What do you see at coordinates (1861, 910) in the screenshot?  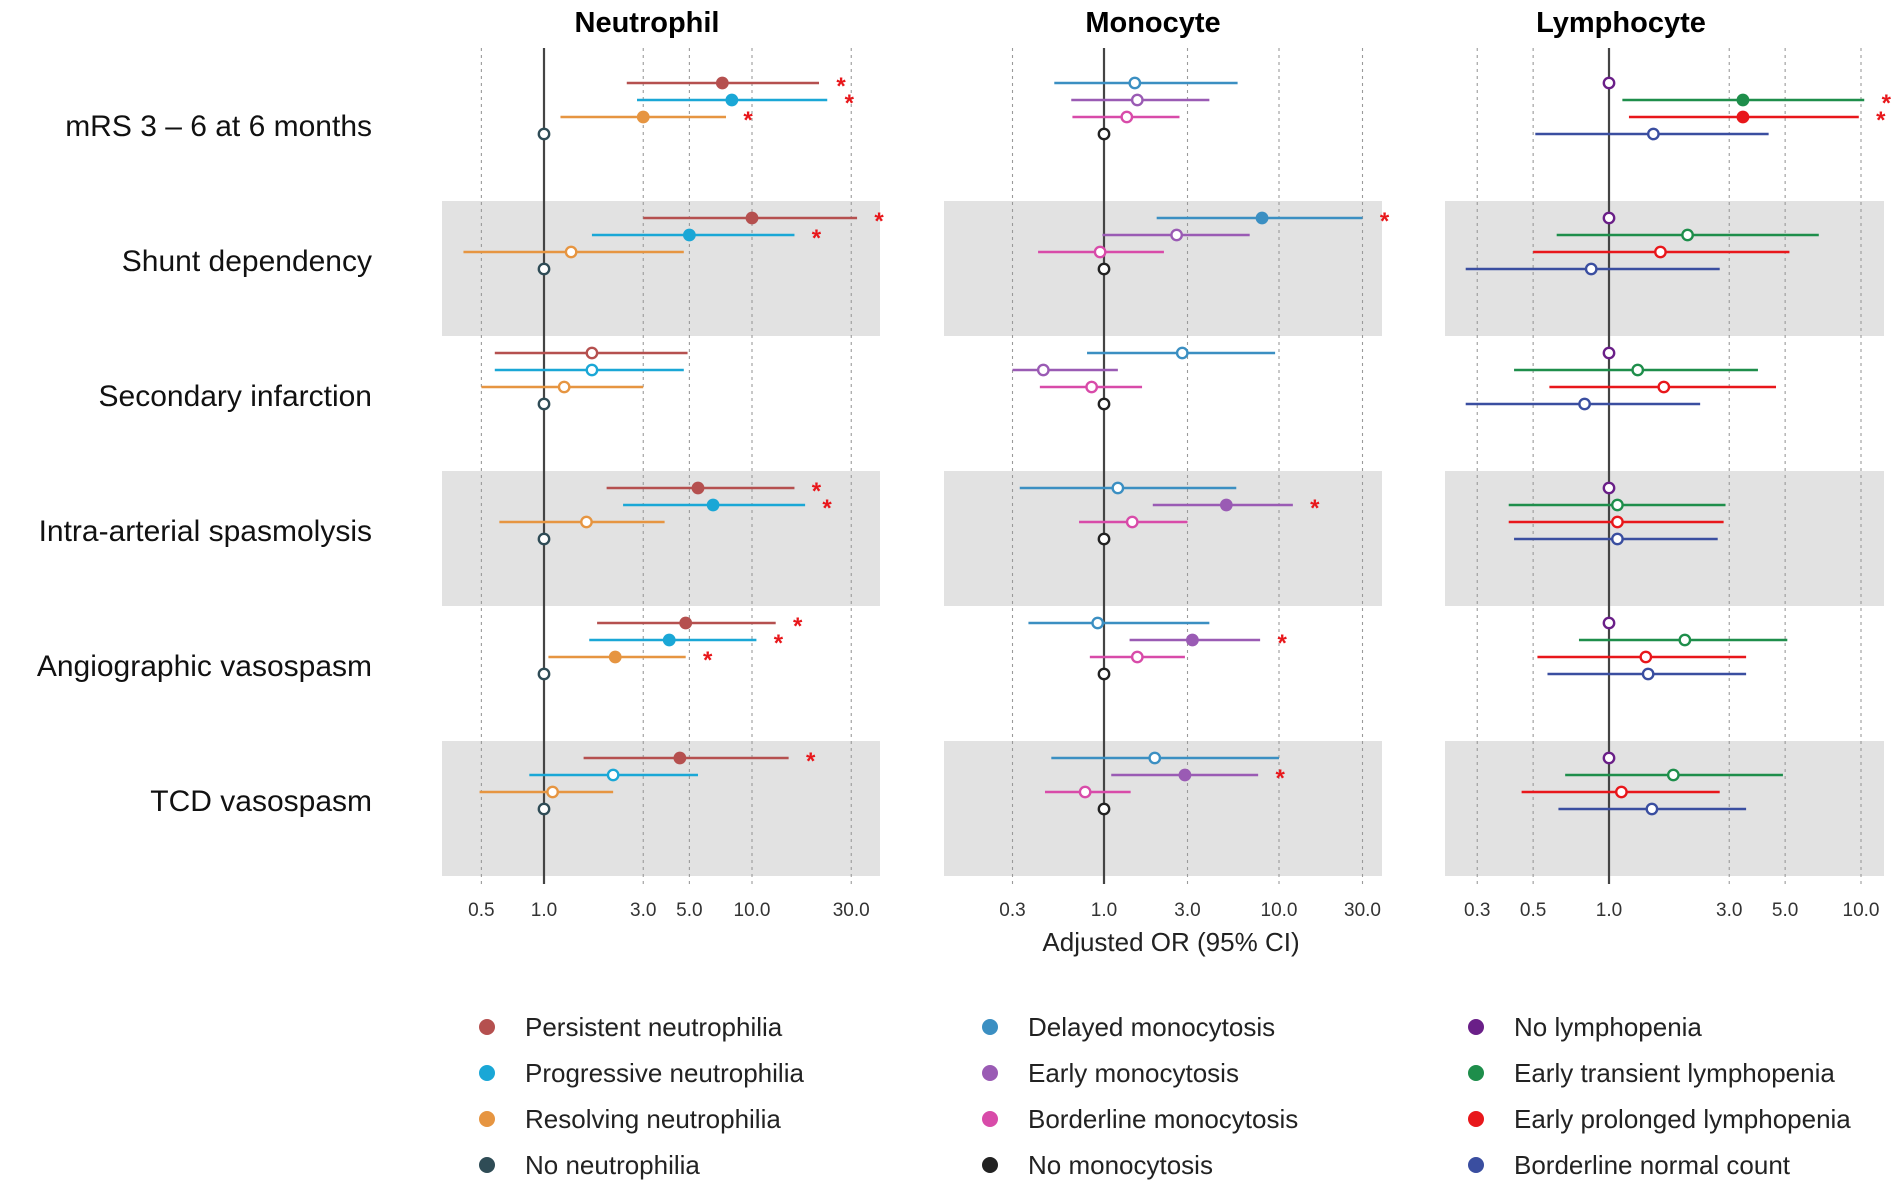 I see `lymphocyte-tick-label: 10.0` at bounding box center [1861, 910].